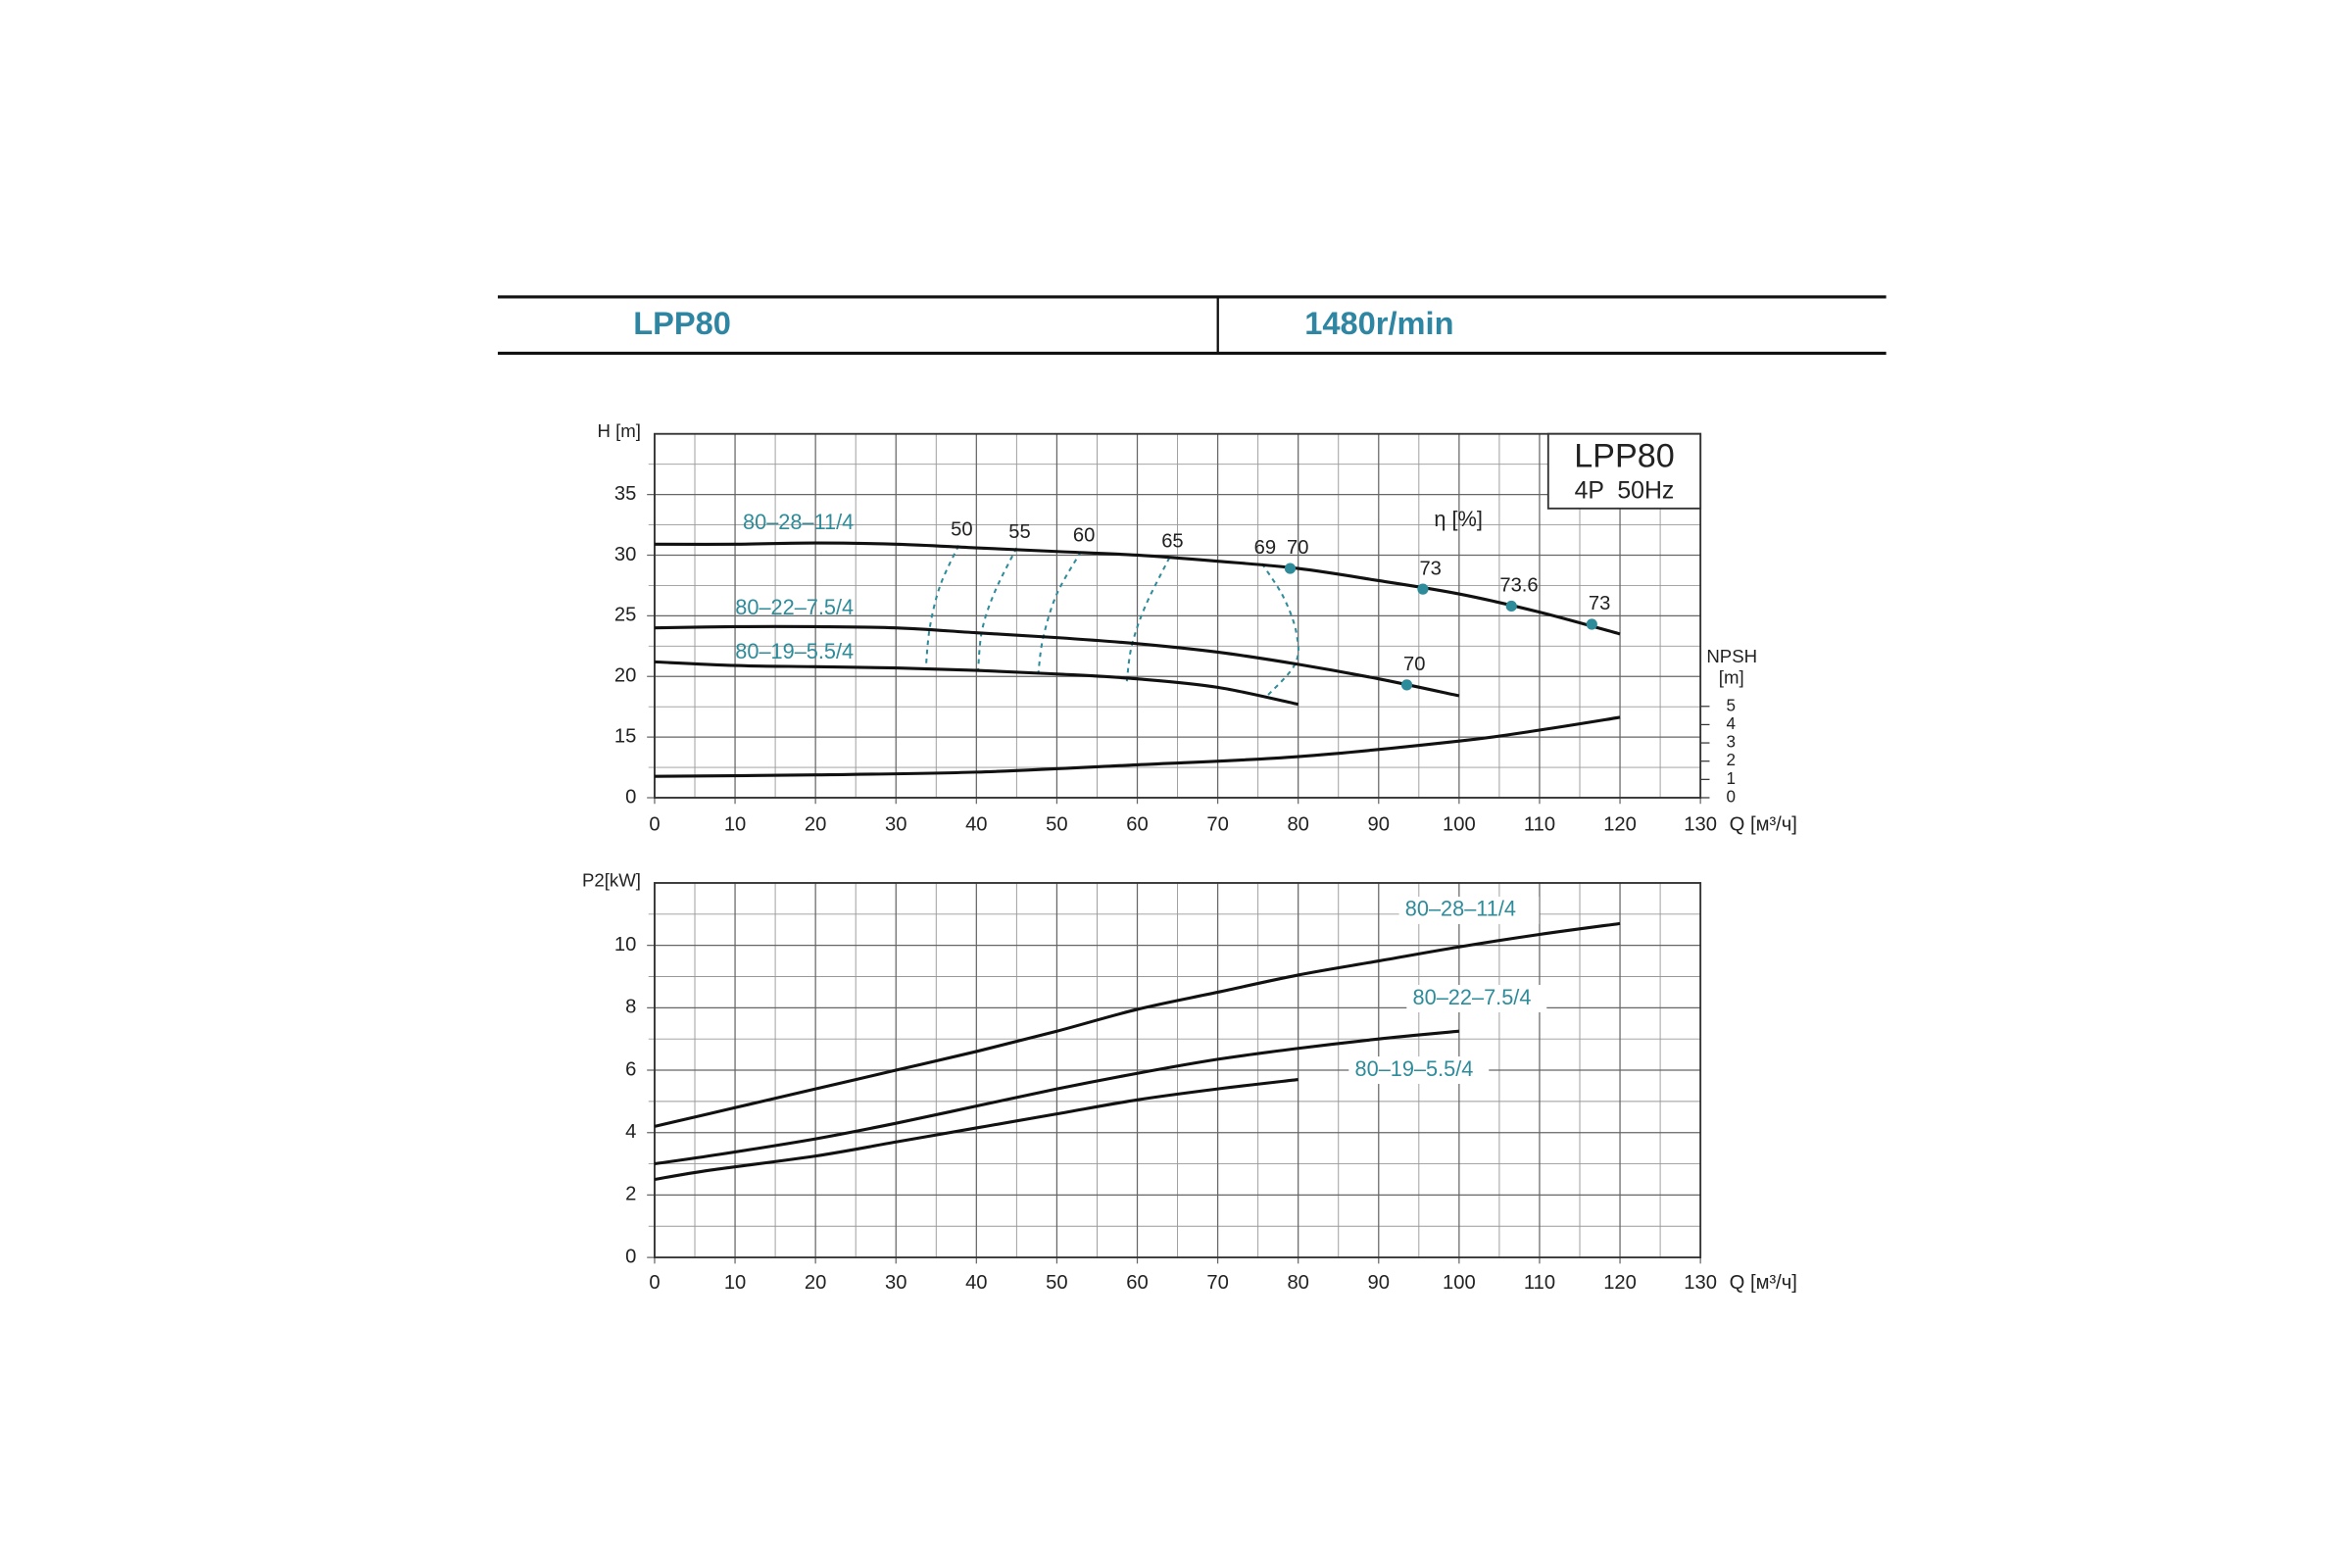 This screenshot has width=2352, height=1568. What do you see at coordinates (625, 494) in the screenshot?
I see `y-tick-label: 35` at bounding box center [625, 494].